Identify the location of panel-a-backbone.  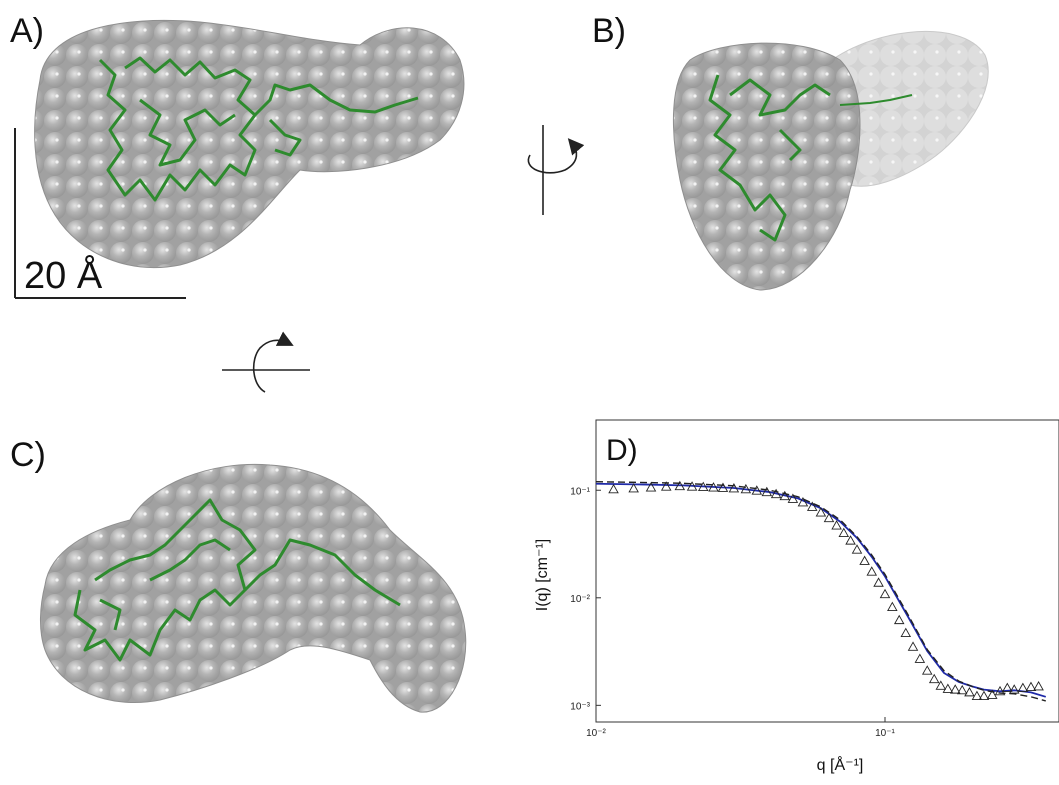
(258, 129).